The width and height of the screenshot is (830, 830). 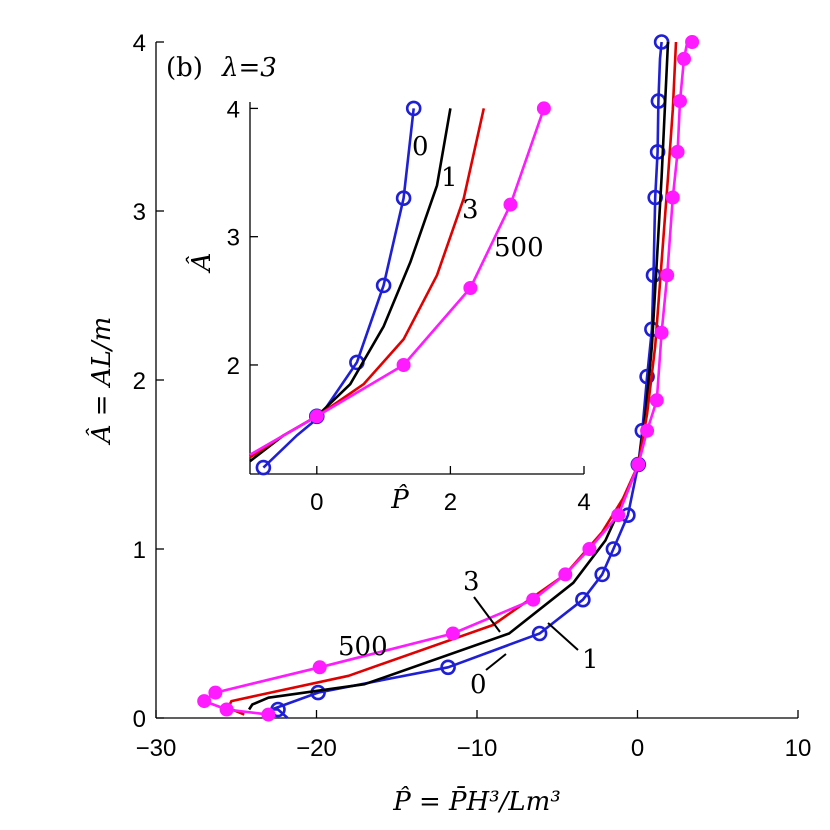 What do you see at coordinates (583, 502) in the screenshot?
I see `inset-x-tick-label: 4` at bounding box center [583, 502].